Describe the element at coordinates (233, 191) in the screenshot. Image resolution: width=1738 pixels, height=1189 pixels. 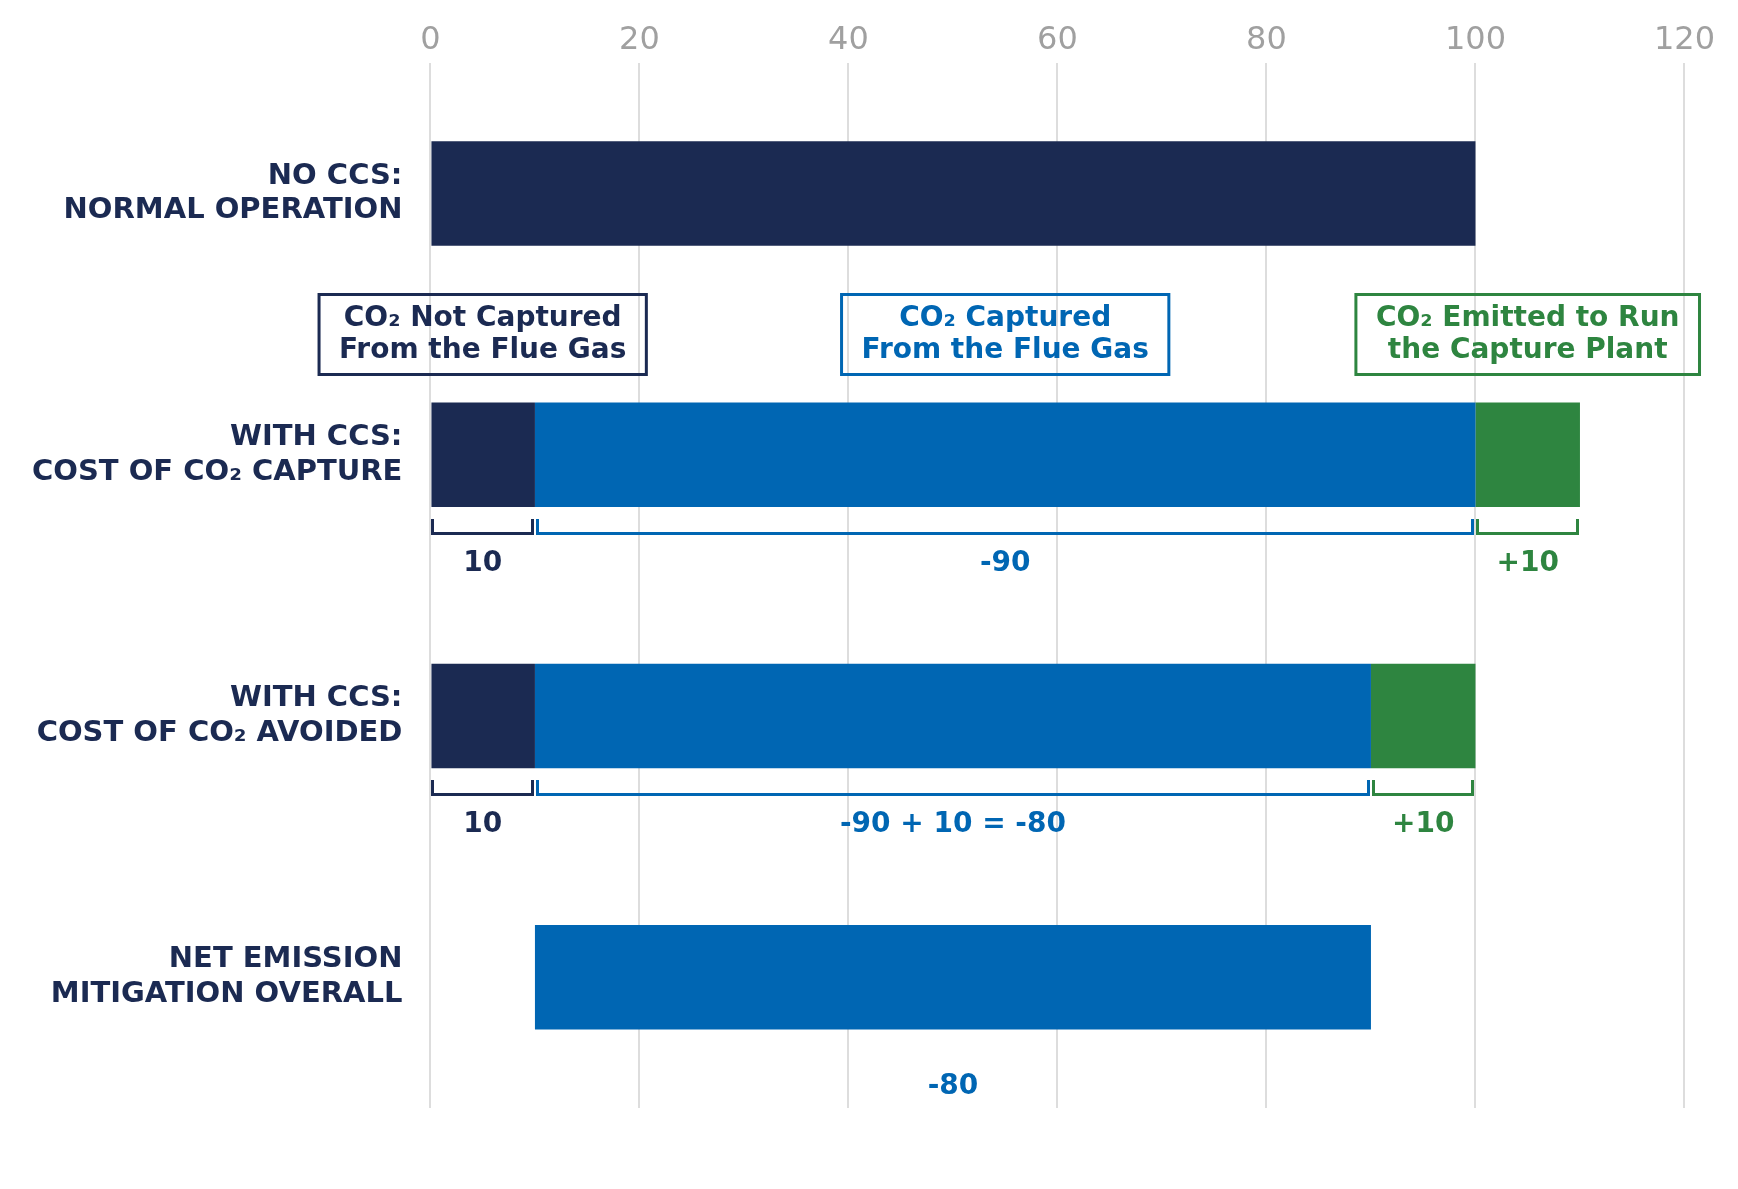
I see `y-tick-label: NO CCS: NORMAL OPERATION` at that location.